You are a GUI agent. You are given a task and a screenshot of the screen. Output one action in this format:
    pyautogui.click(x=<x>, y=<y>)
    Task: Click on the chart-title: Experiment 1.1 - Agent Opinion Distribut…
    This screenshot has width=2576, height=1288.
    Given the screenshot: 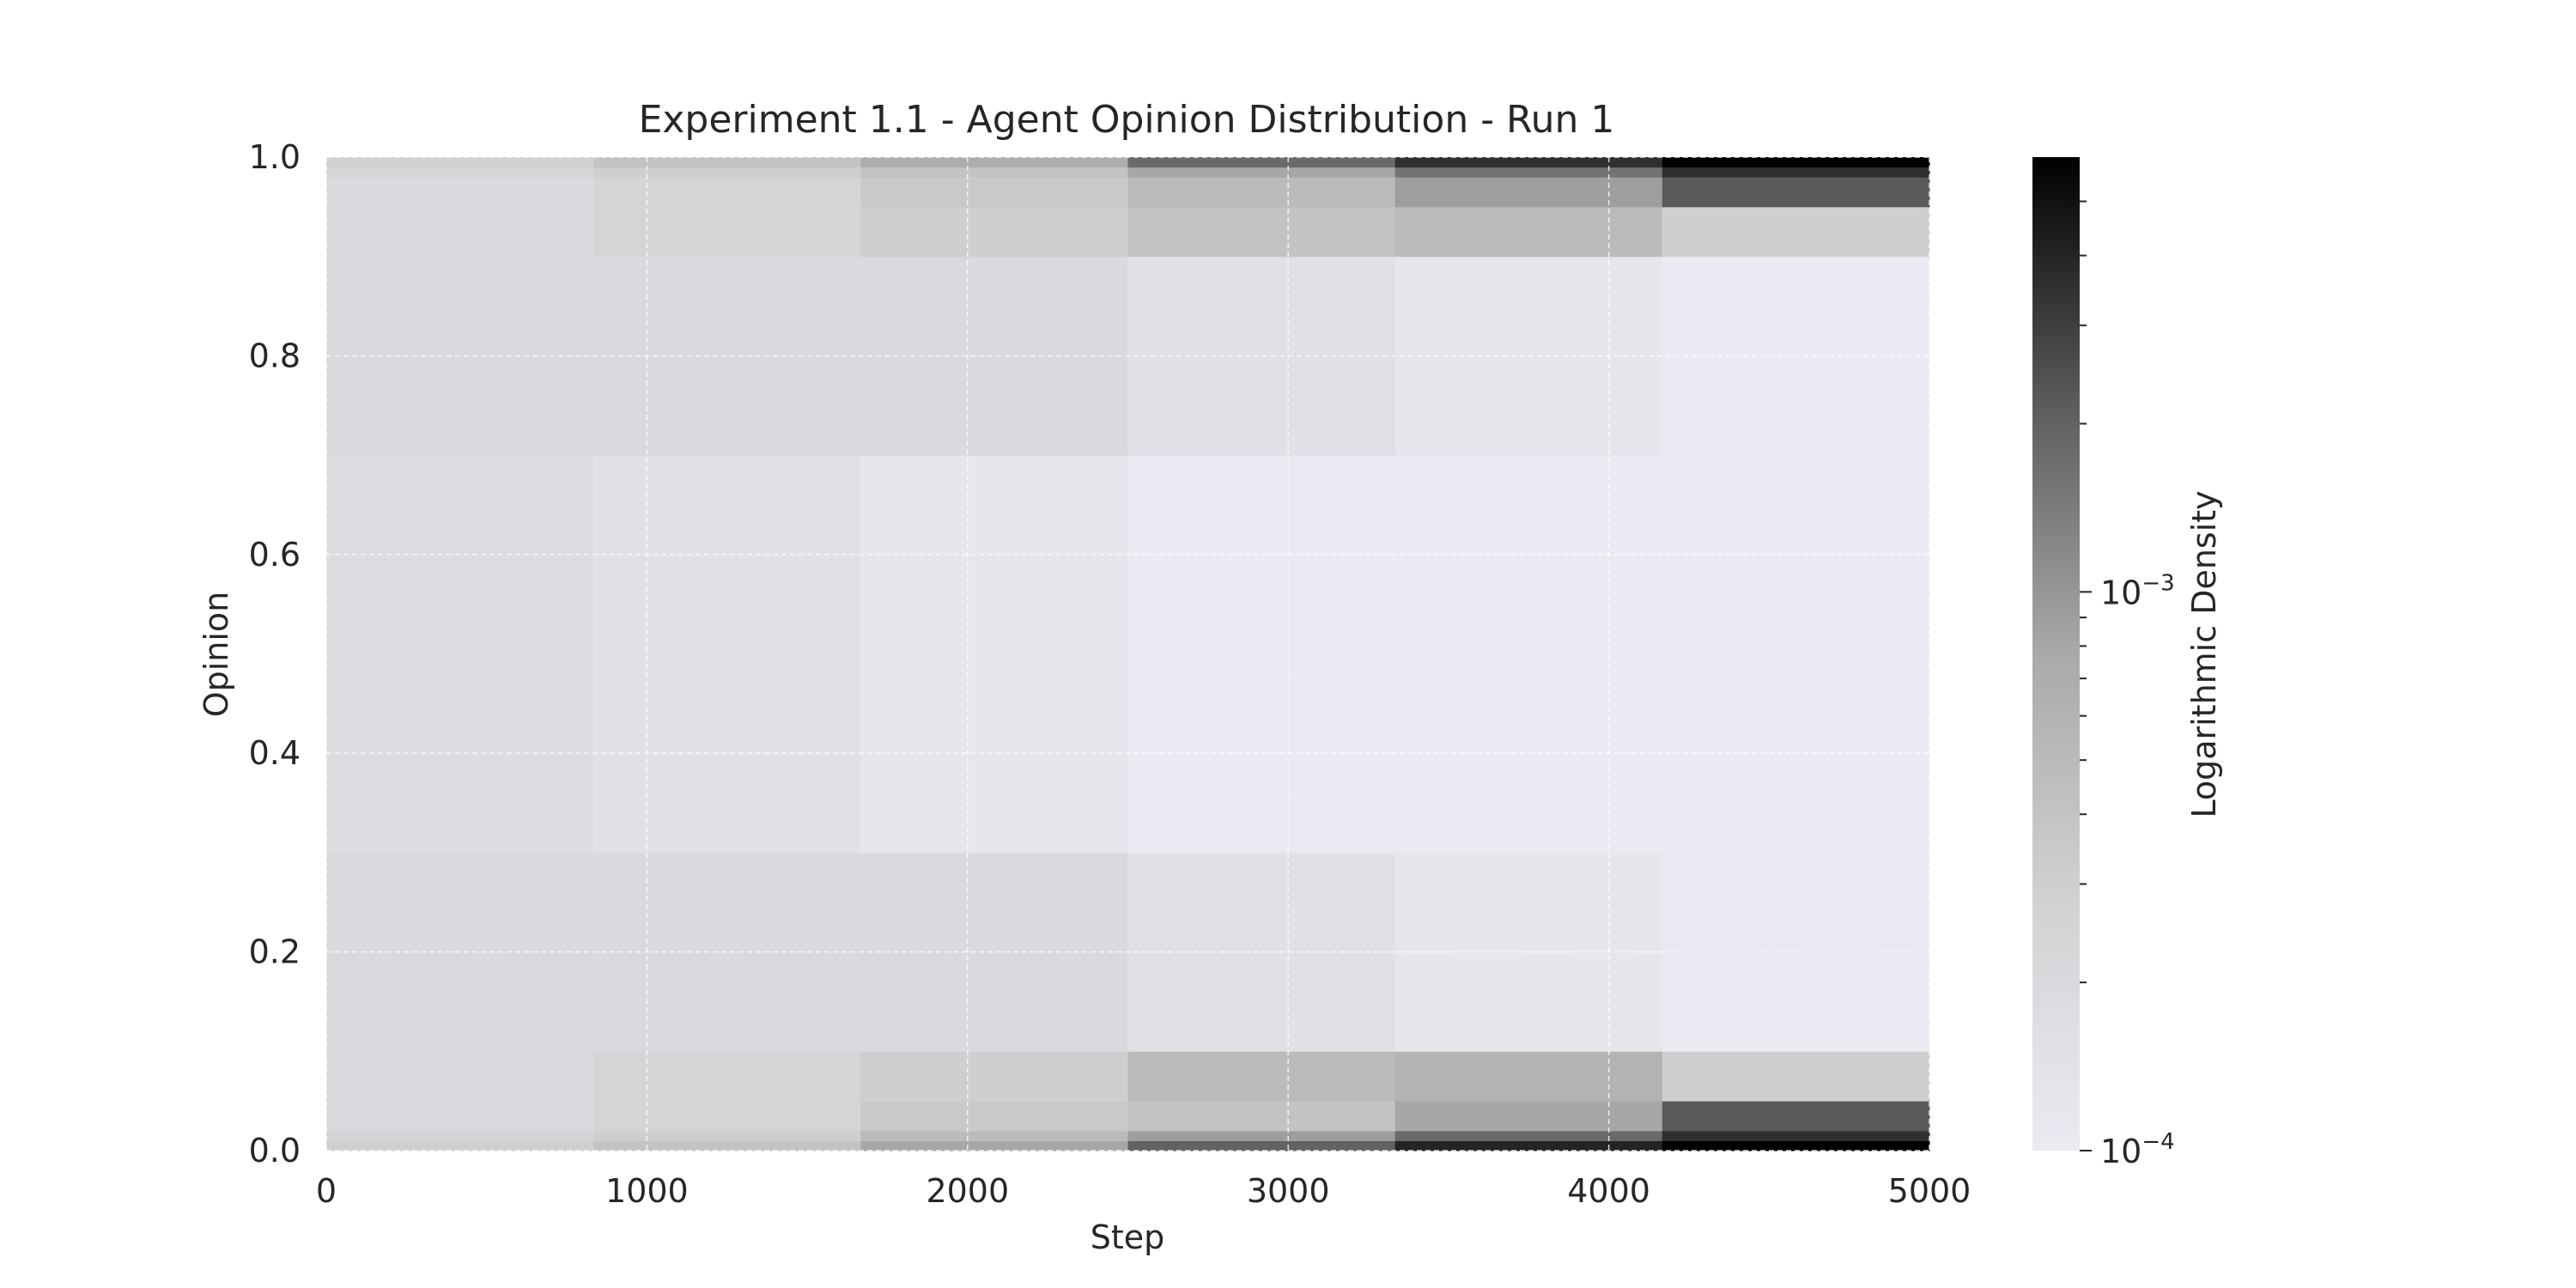 What is the action you would take?
    pyautogui.click(x=1127, y=120)
    